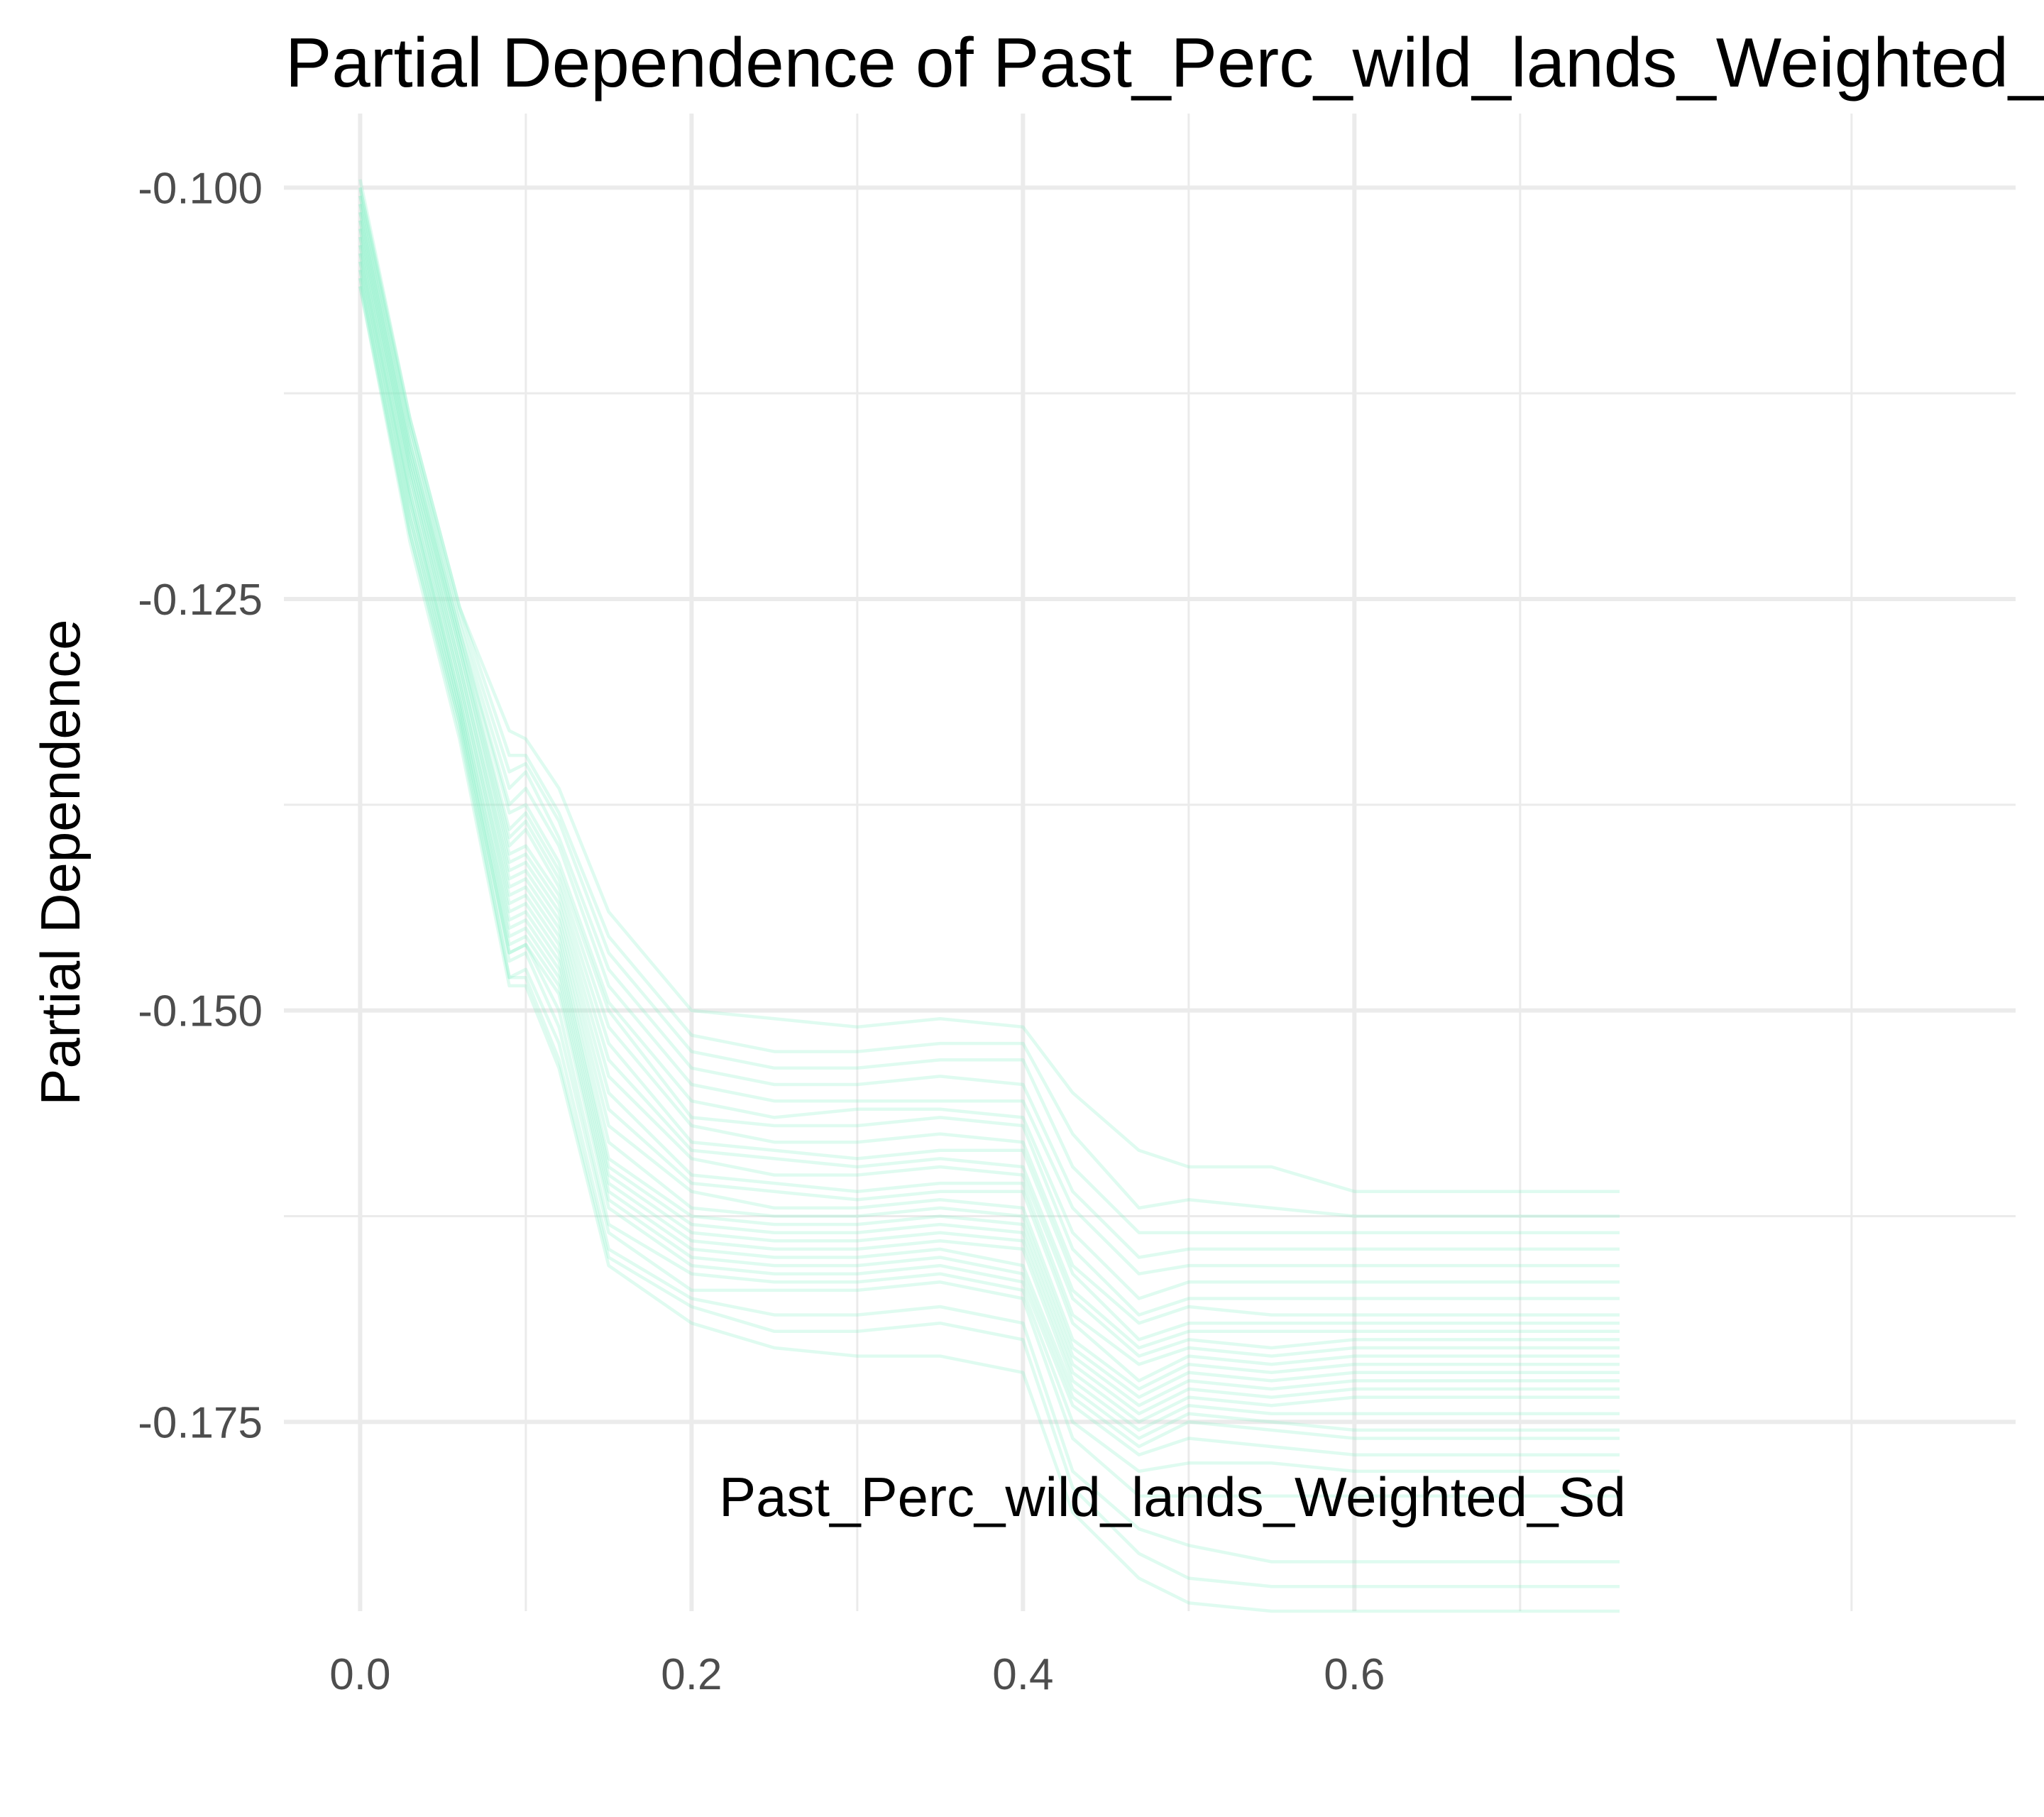  I want to click on x-tick-label: 0.4, so click(1022, 1674).